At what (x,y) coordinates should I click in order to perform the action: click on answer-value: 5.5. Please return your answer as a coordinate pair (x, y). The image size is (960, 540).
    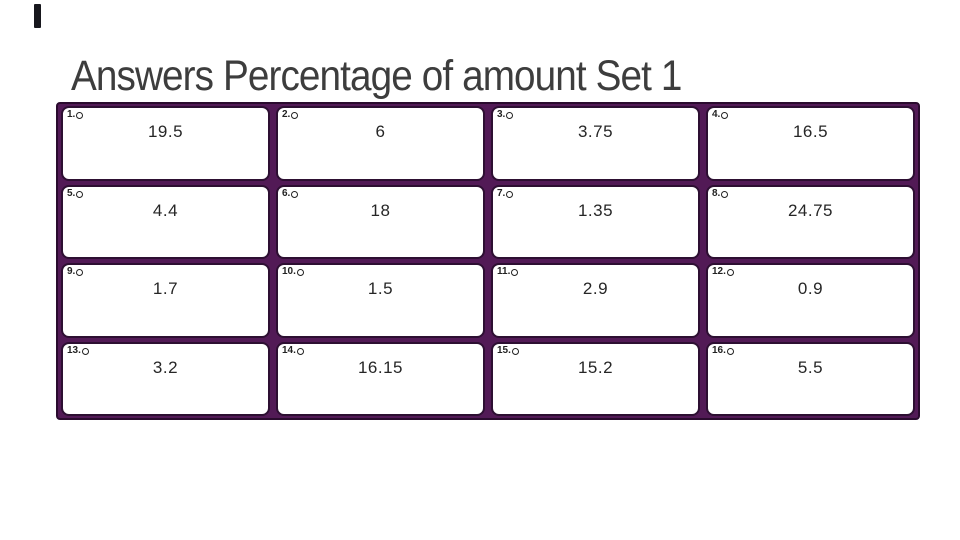
    Looking at the image, I should click on (810, 367).